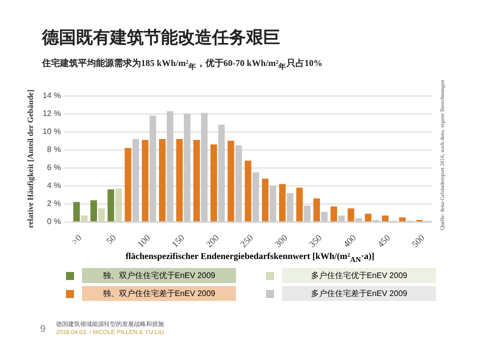  I want to click on y-tick-label: 12 %, so click(51, 113).